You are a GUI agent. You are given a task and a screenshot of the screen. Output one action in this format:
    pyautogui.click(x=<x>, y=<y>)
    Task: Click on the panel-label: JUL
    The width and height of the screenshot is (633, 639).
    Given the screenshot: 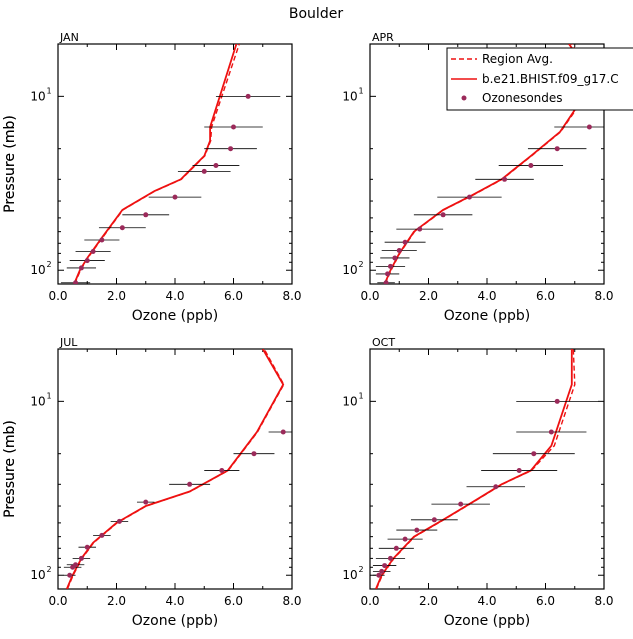 What is the action you would take?
    pyautogui.click(x=68, y=342)
    